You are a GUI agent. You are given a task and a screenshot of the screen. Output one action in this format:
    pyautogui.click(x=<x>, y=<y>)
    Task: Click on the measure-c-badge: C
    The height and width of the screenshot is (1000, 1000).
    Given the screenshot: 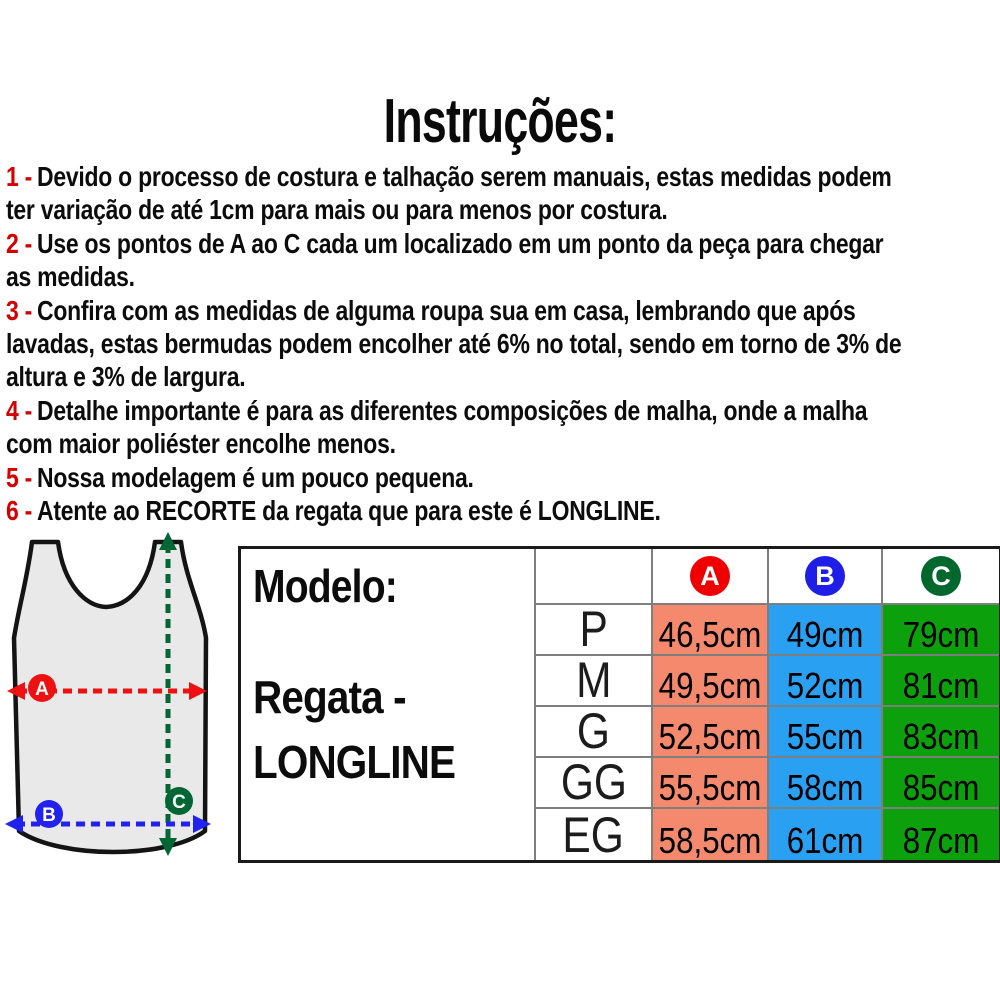 What is the action you would take?
    pyautogui.click(x=179, y=801)
    